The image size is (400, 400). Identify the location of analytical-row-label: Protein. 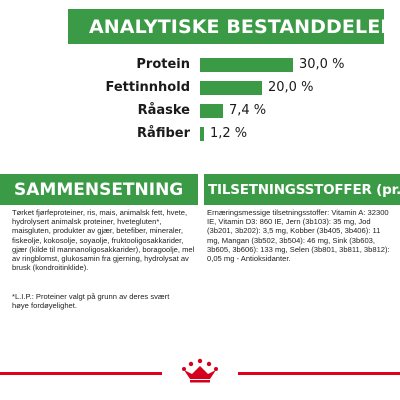
(163, 64).